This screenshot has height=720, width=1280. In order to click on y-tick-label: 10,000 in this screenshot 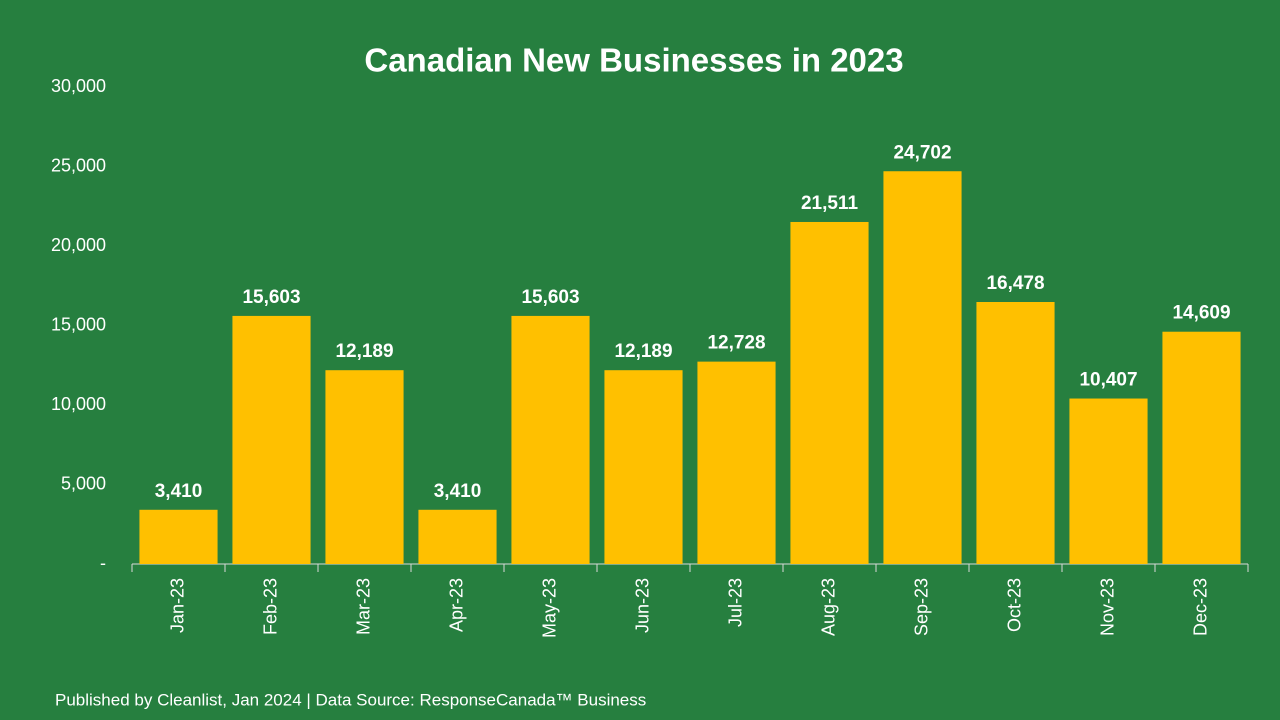, I will do `click(78, 404)`.